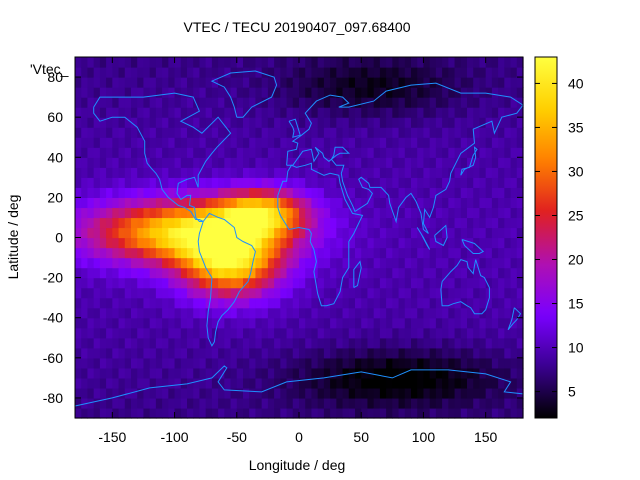  What do you see at coordinates (237, 437) in the screenshot?
I see `x-tick-label: -50` at bounding box center [237, 437].